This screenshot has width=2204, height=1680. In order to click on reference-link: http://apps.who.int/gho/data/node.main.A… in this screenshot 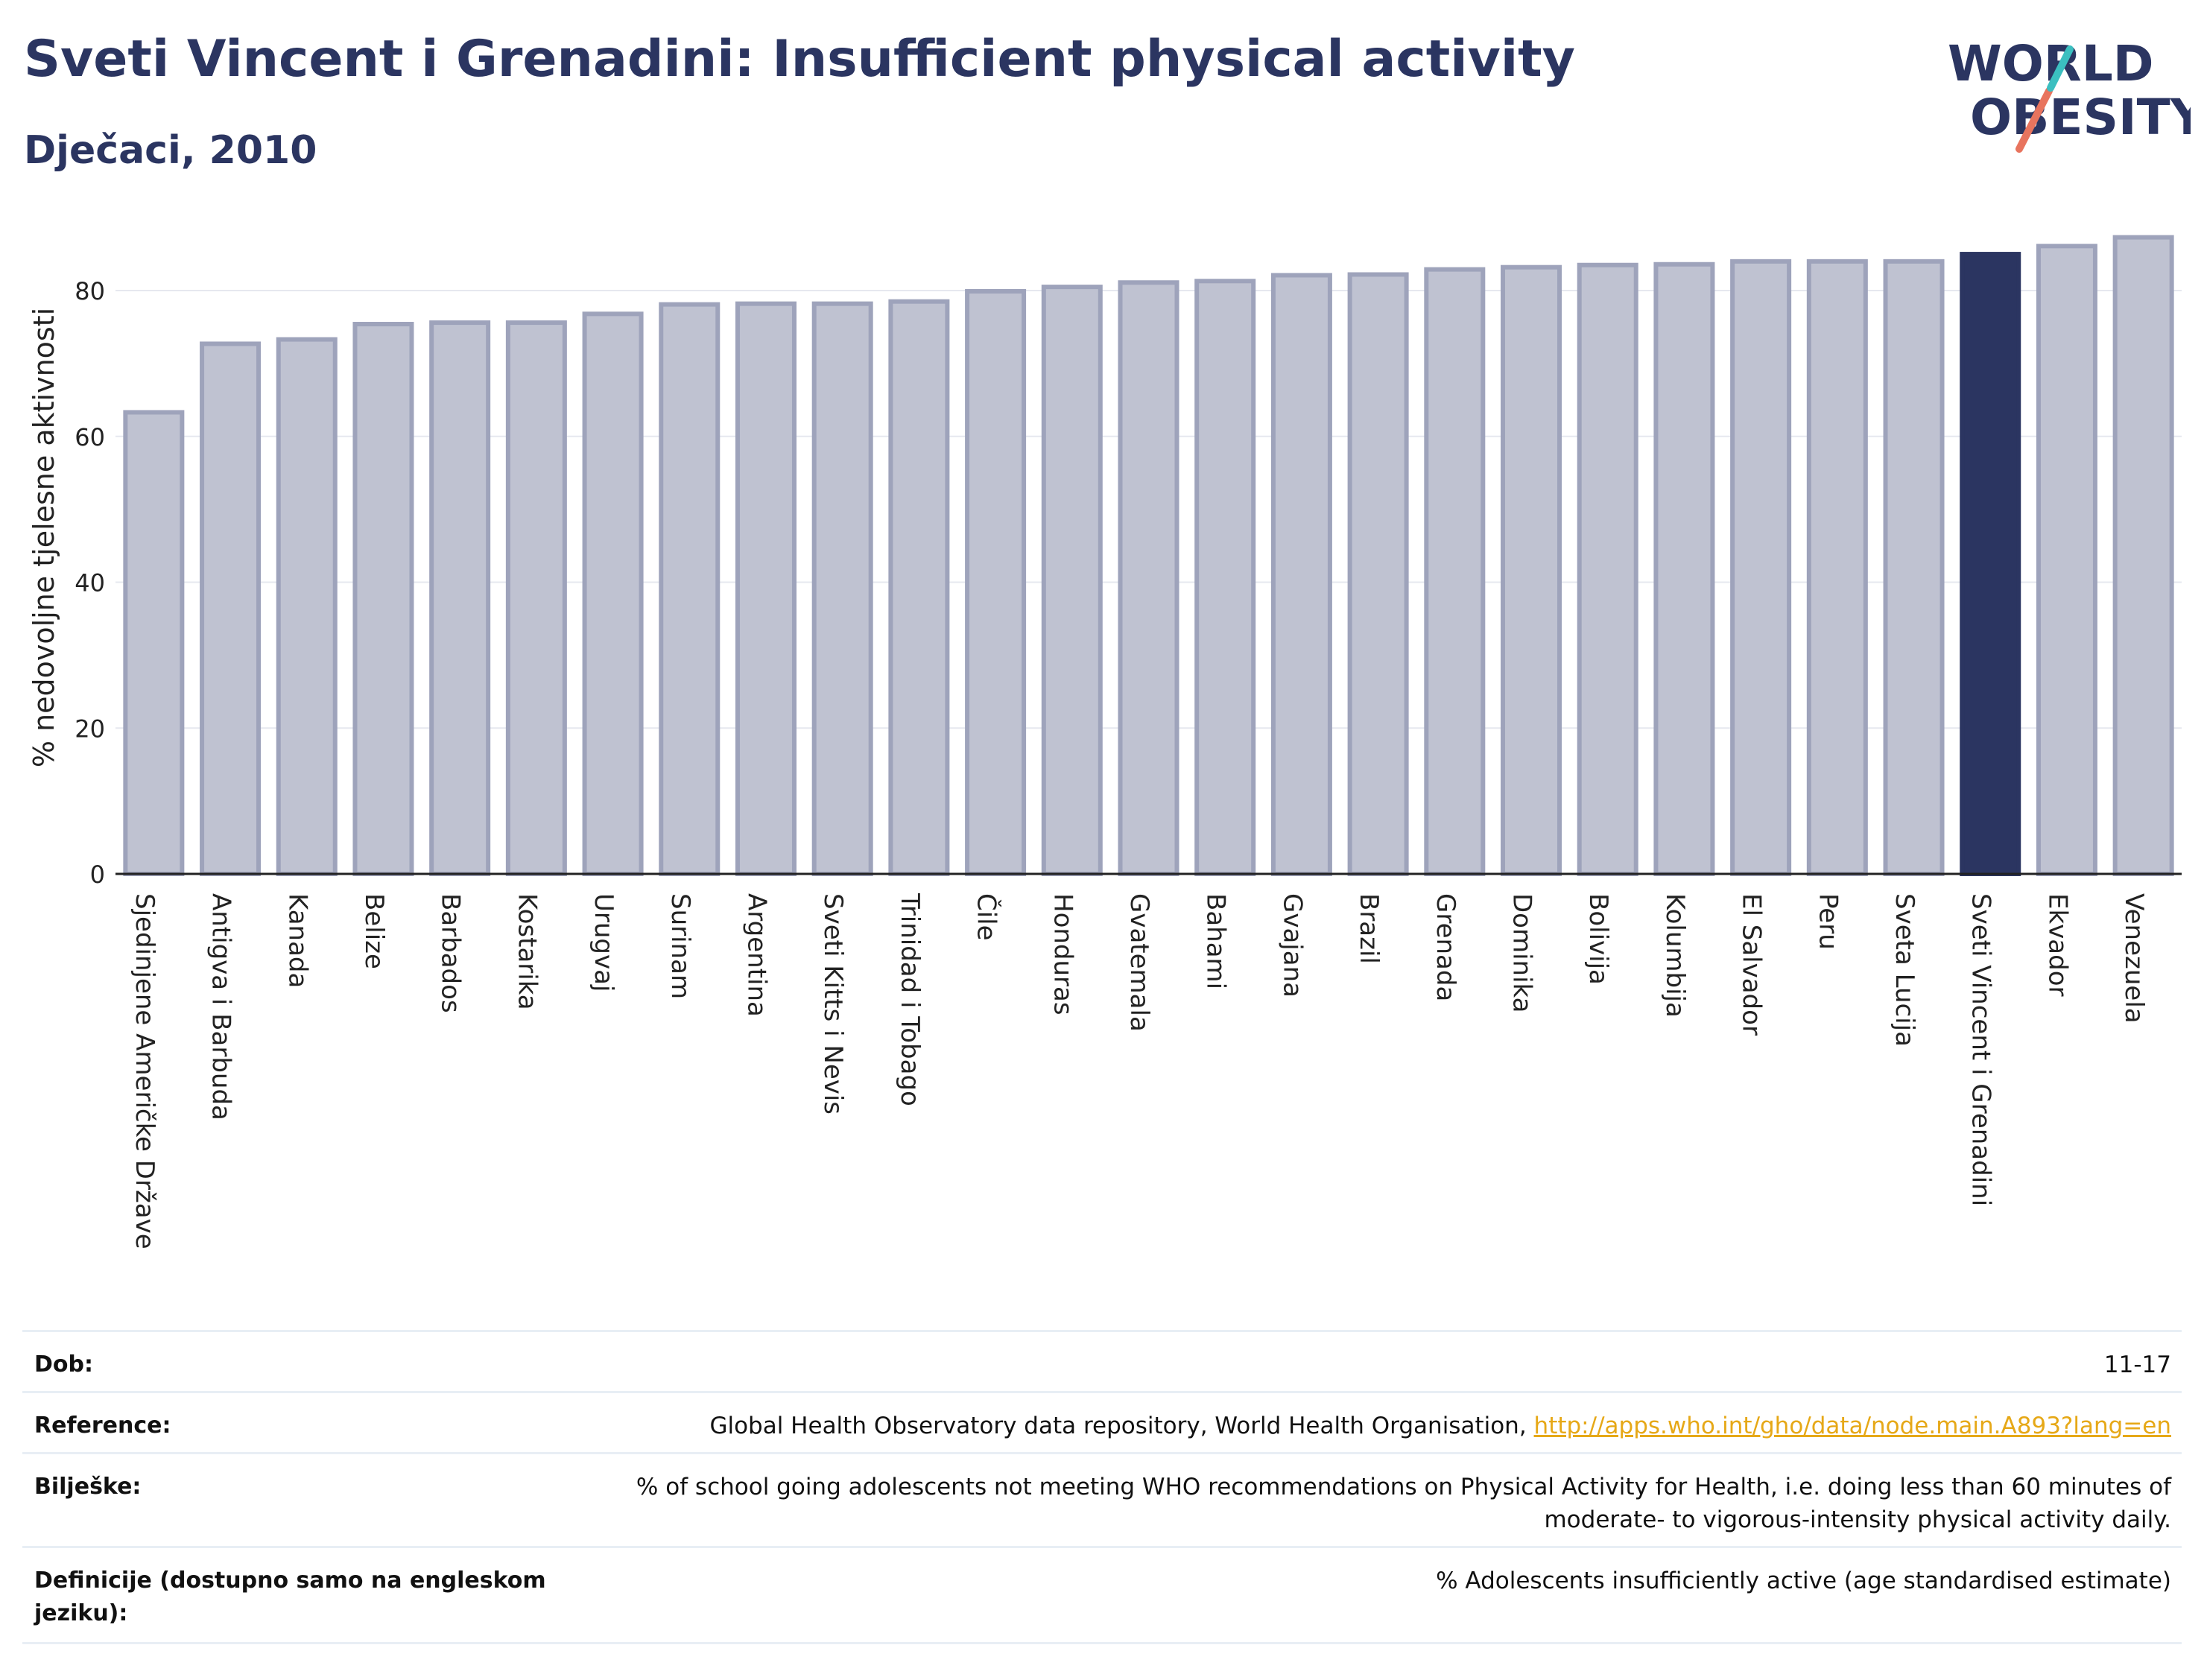, I will do `click(1852, 1426)`.